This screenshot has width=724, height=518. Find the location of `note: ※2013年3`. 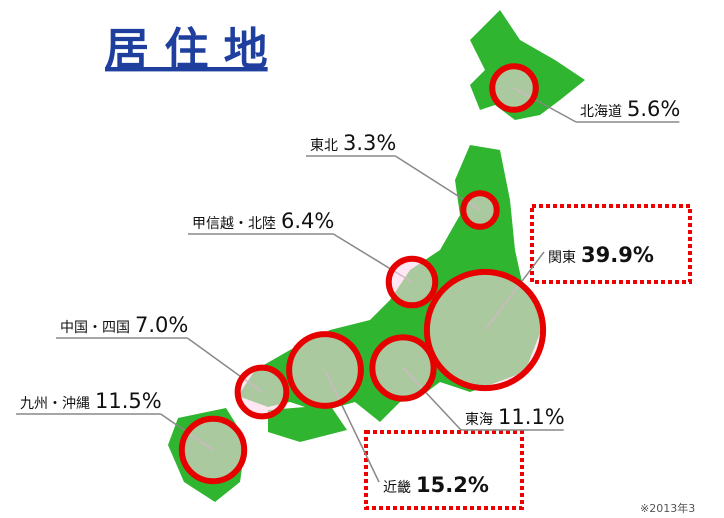

note: ※2013年3 is located at coordinates (667, 507).